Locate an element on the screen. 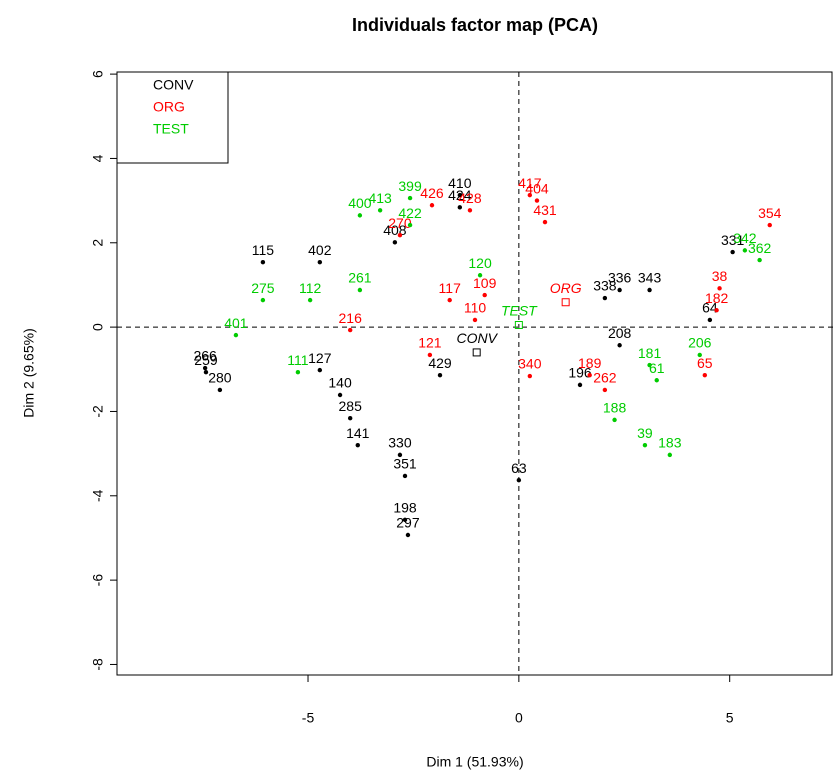 Image resolution: width=833 pixels, height=783 pixels. point-label: 181 is located at coordinates (650, 353).